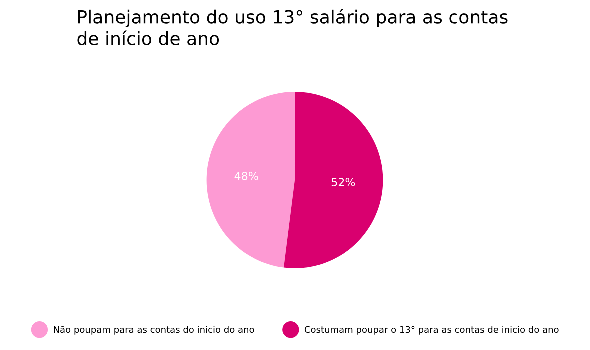 Image resolution: width=590 pixels, height=350 pixels. Describe the element at coordinates (344, 182) in the screenshot. I see `data-label: 52%` at that location.